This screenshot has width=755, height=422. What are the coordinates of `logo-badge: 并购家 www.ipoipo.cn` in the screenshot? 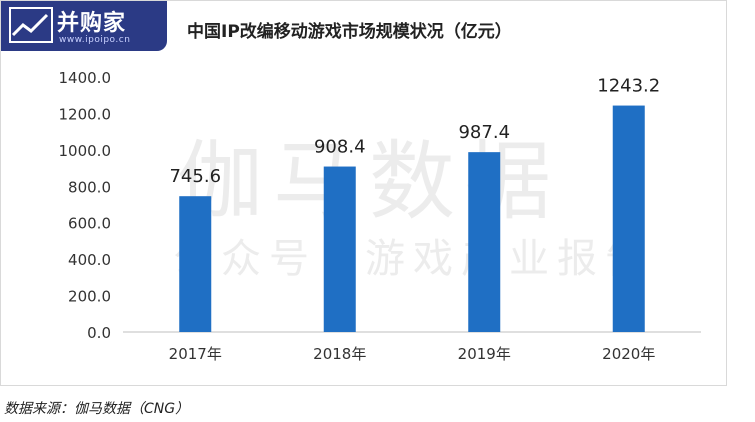 It's located at (84, 26).